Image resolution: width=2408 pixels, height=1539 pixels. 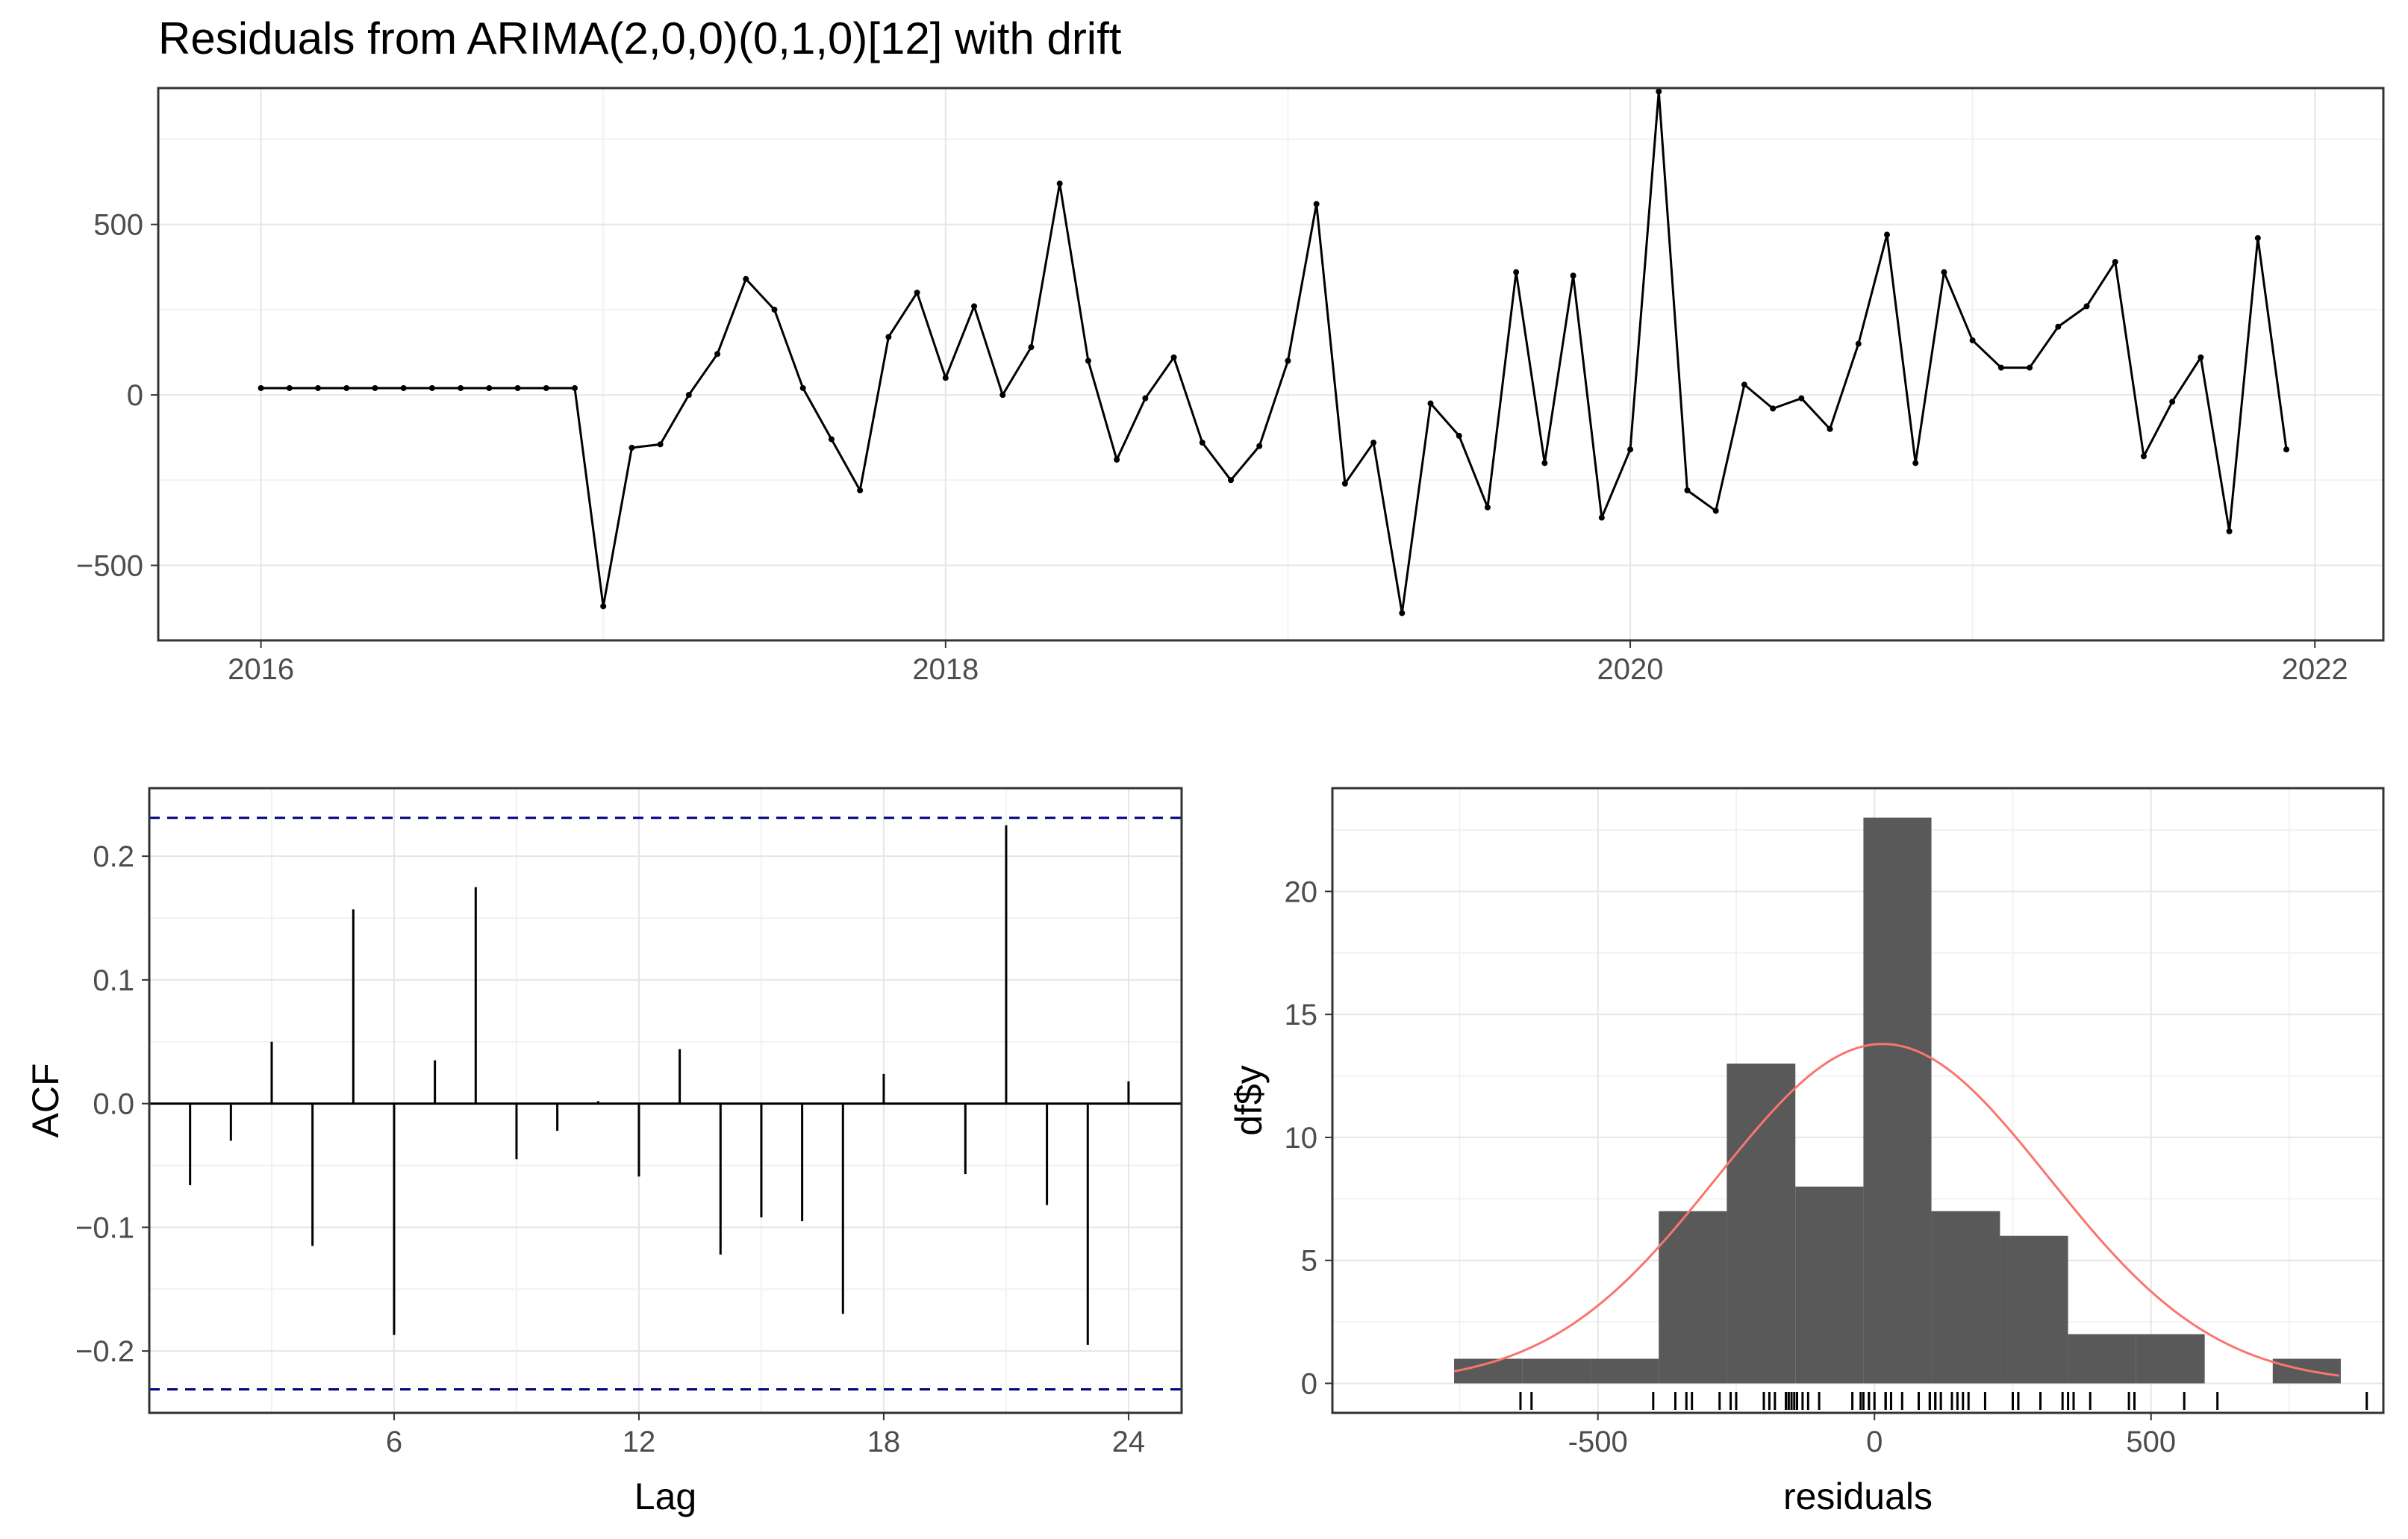 I want to click on acf-y-axis-label: ACF, so click(x=45, y=1101).